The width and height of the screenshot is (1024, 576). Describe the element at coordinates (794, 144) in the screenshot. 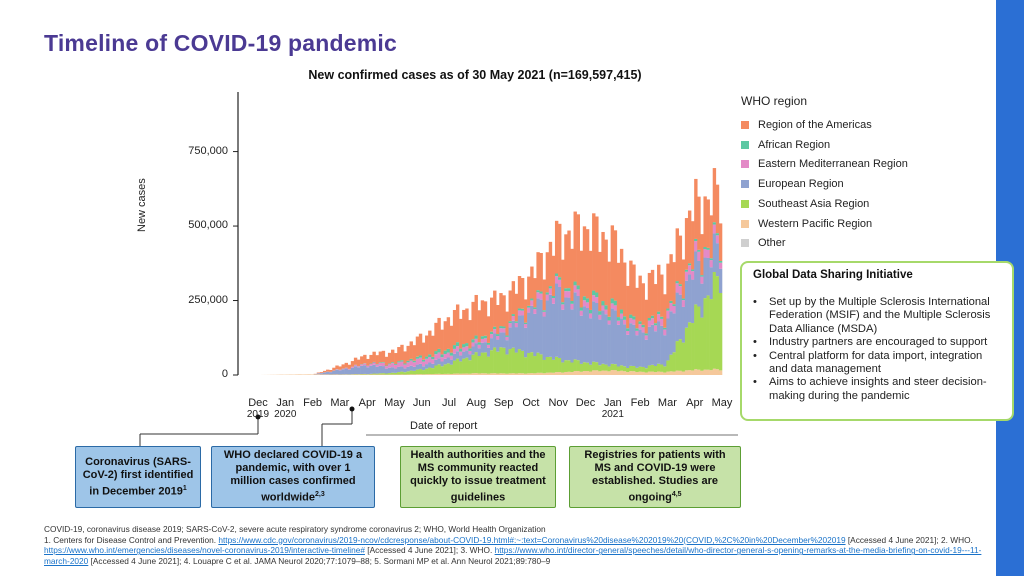

I see `legend-label: African Region` at that location.